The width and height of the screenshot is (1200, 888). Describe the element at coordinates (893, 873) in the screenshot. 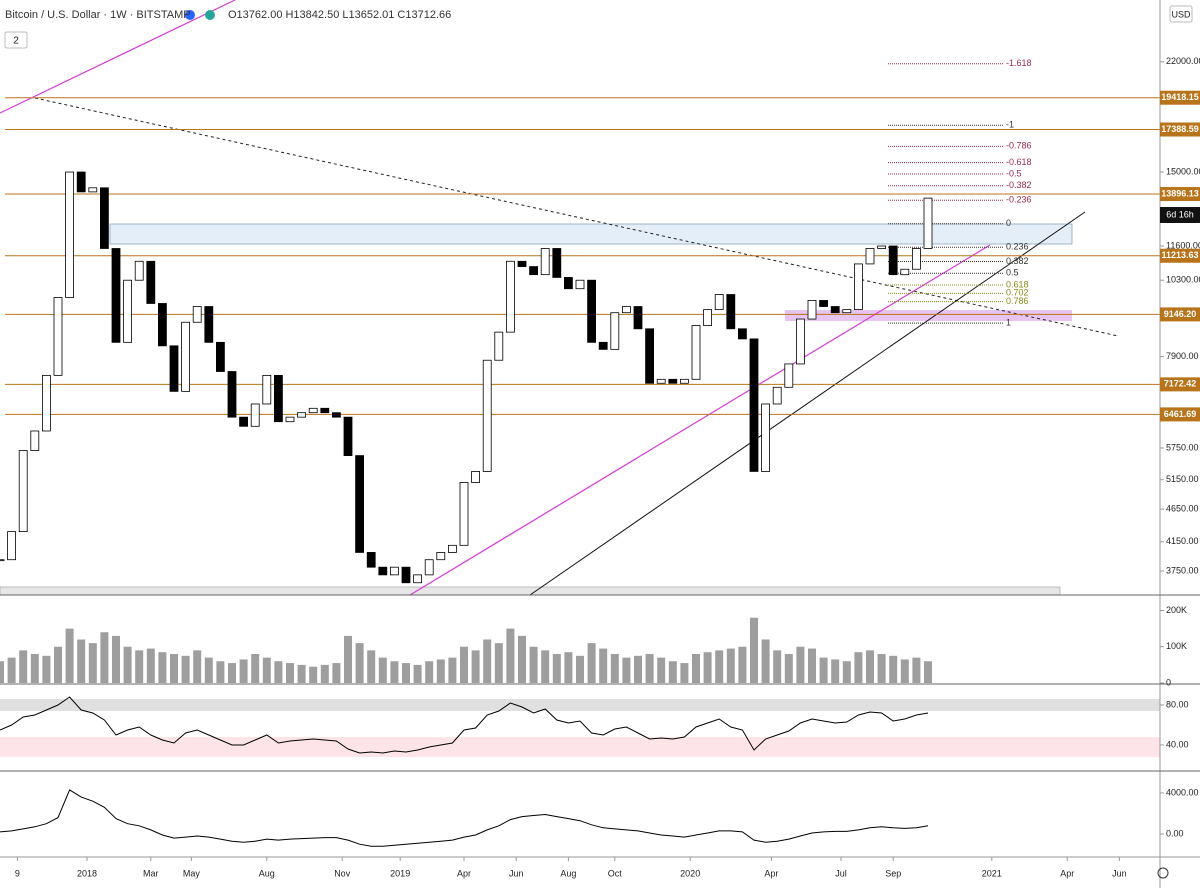

I see `x-tick-label: Sep` at that location.